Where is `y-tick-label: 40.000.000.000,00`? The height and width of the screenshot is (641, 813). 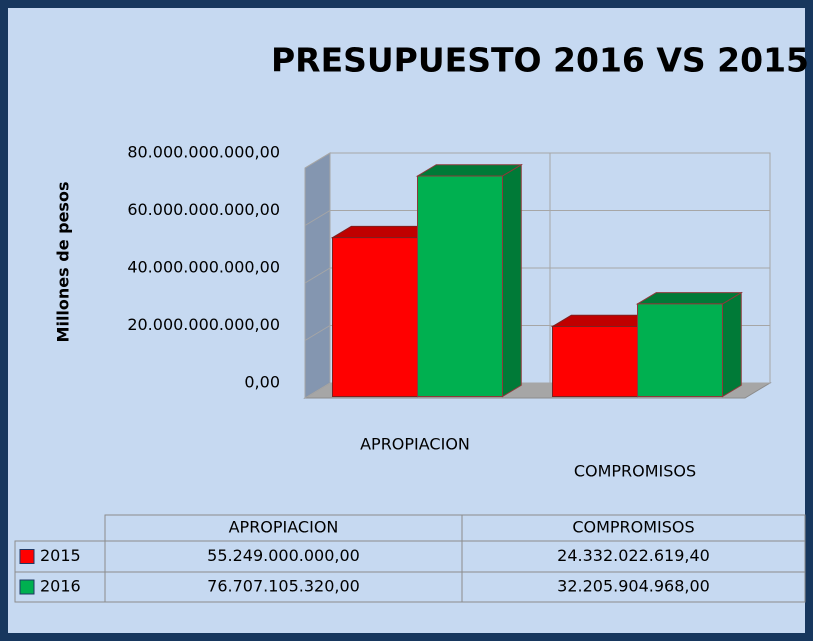
y-tick-label: 40.000.000.000,00 is located at coordinates (203, 267).